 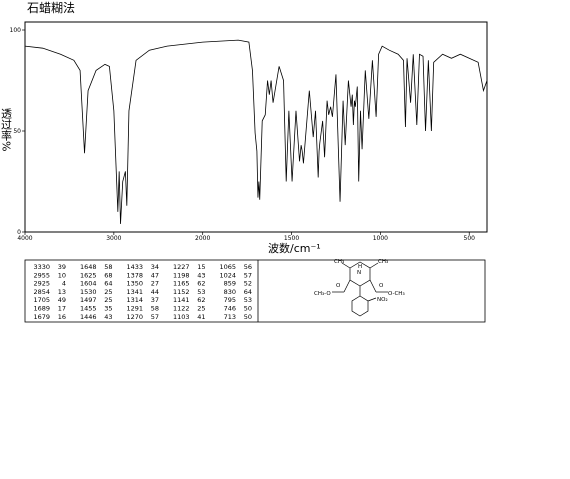 I want to click on y-tick-label: 0, so click(x=19, y=232).